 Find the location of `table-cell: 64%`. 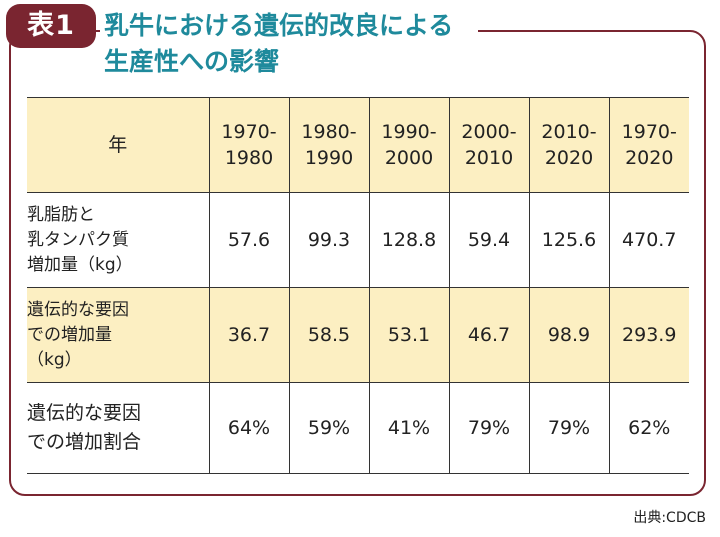

table-cell: 64% is located at coordinates (248, 428).